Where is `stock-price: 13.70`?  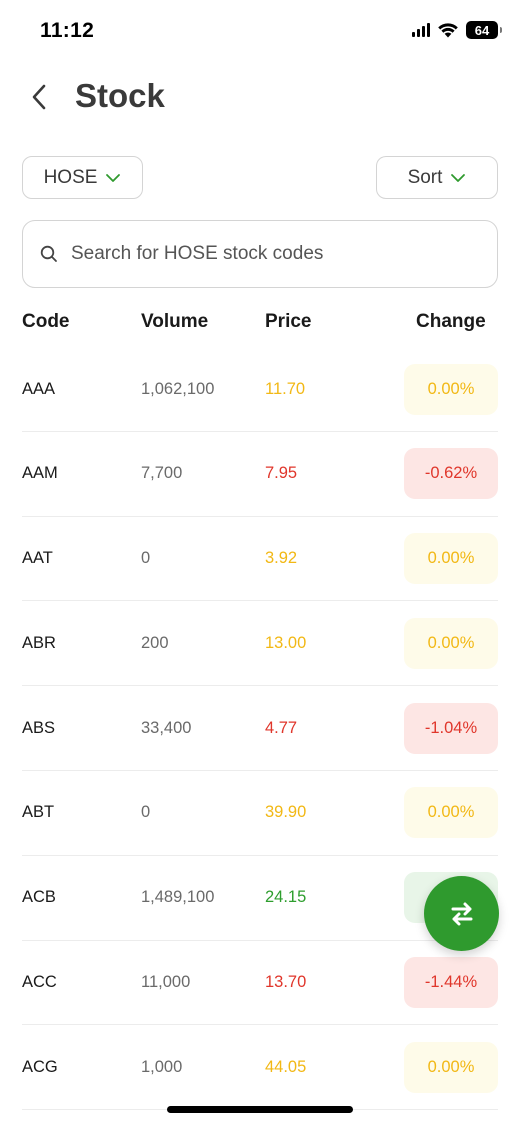
stock-price: 13.70 is located at coordinates (286, 982).